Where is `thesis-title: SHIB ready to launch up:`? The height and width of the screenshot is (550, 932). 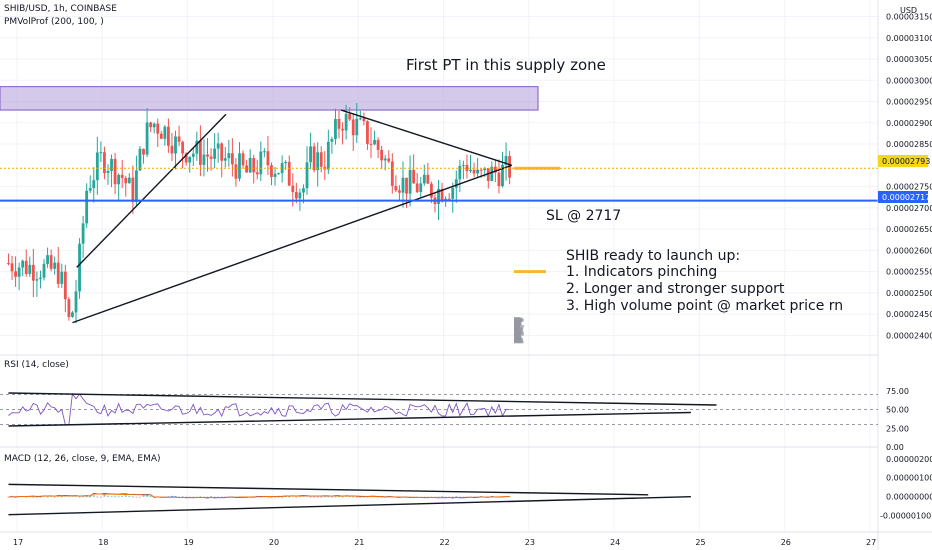
thesis-title: SHIB ready to launch up: is located at coordinates (653, 256).